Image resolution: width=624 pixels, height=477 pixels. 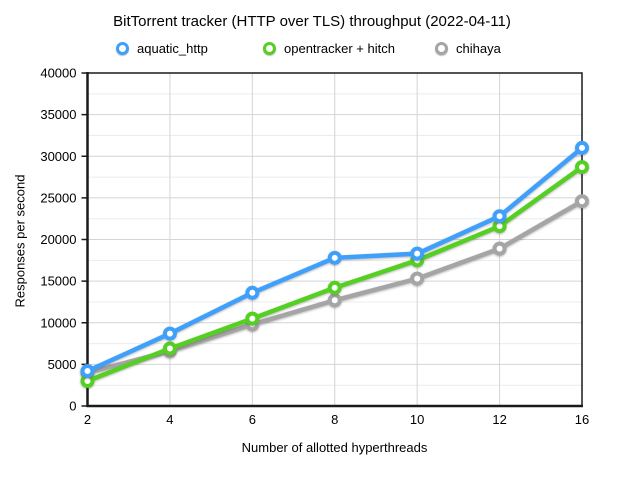 I want to click on x-tick-label: 6, so click(x=252, y=419).